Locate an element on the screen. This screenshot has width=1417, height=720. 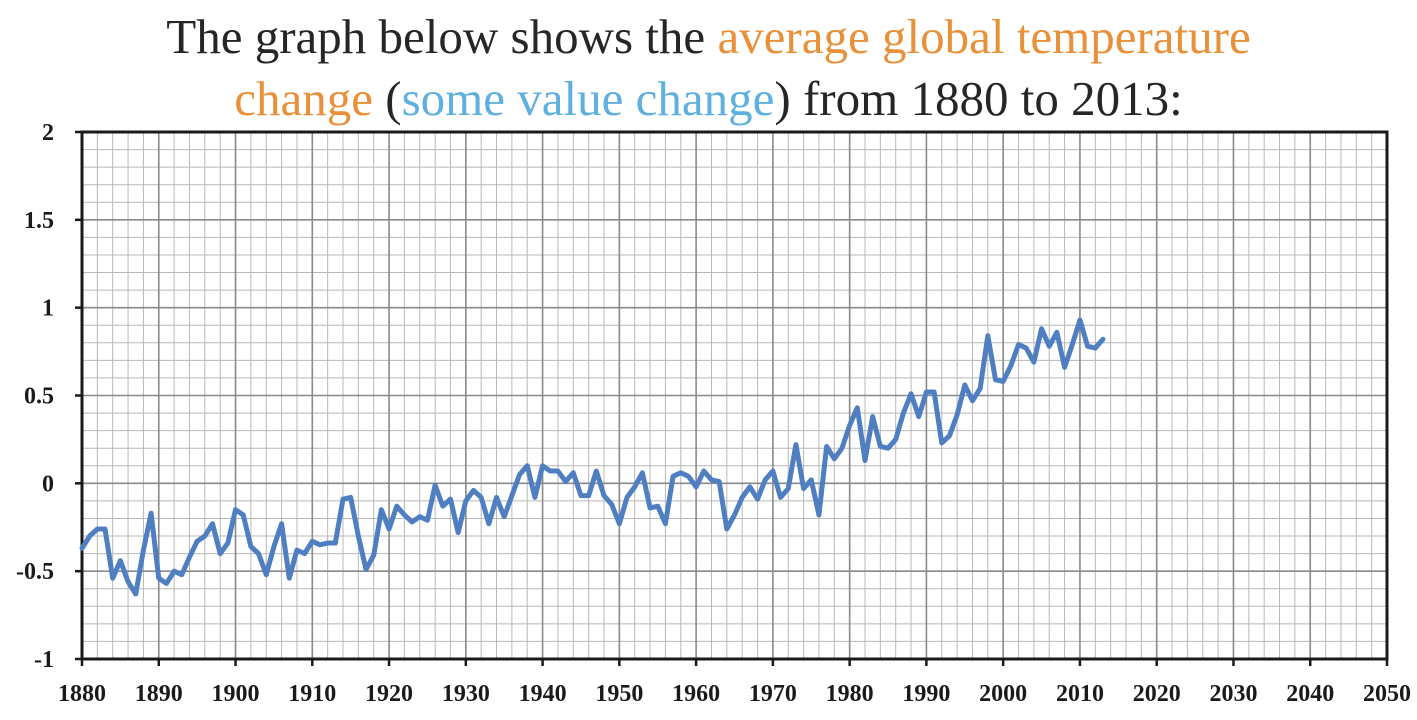
x-tick-label: 2040 is located at coordinates (1310, 694).